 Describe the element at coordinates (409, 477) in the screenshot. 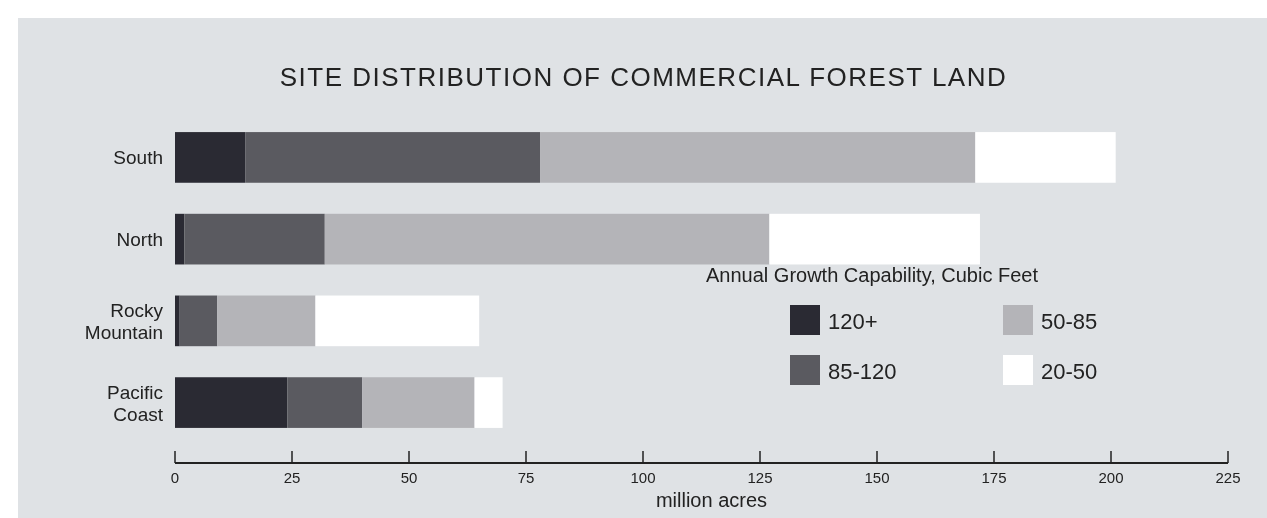

I see `x-tick-label: 50` at that location.